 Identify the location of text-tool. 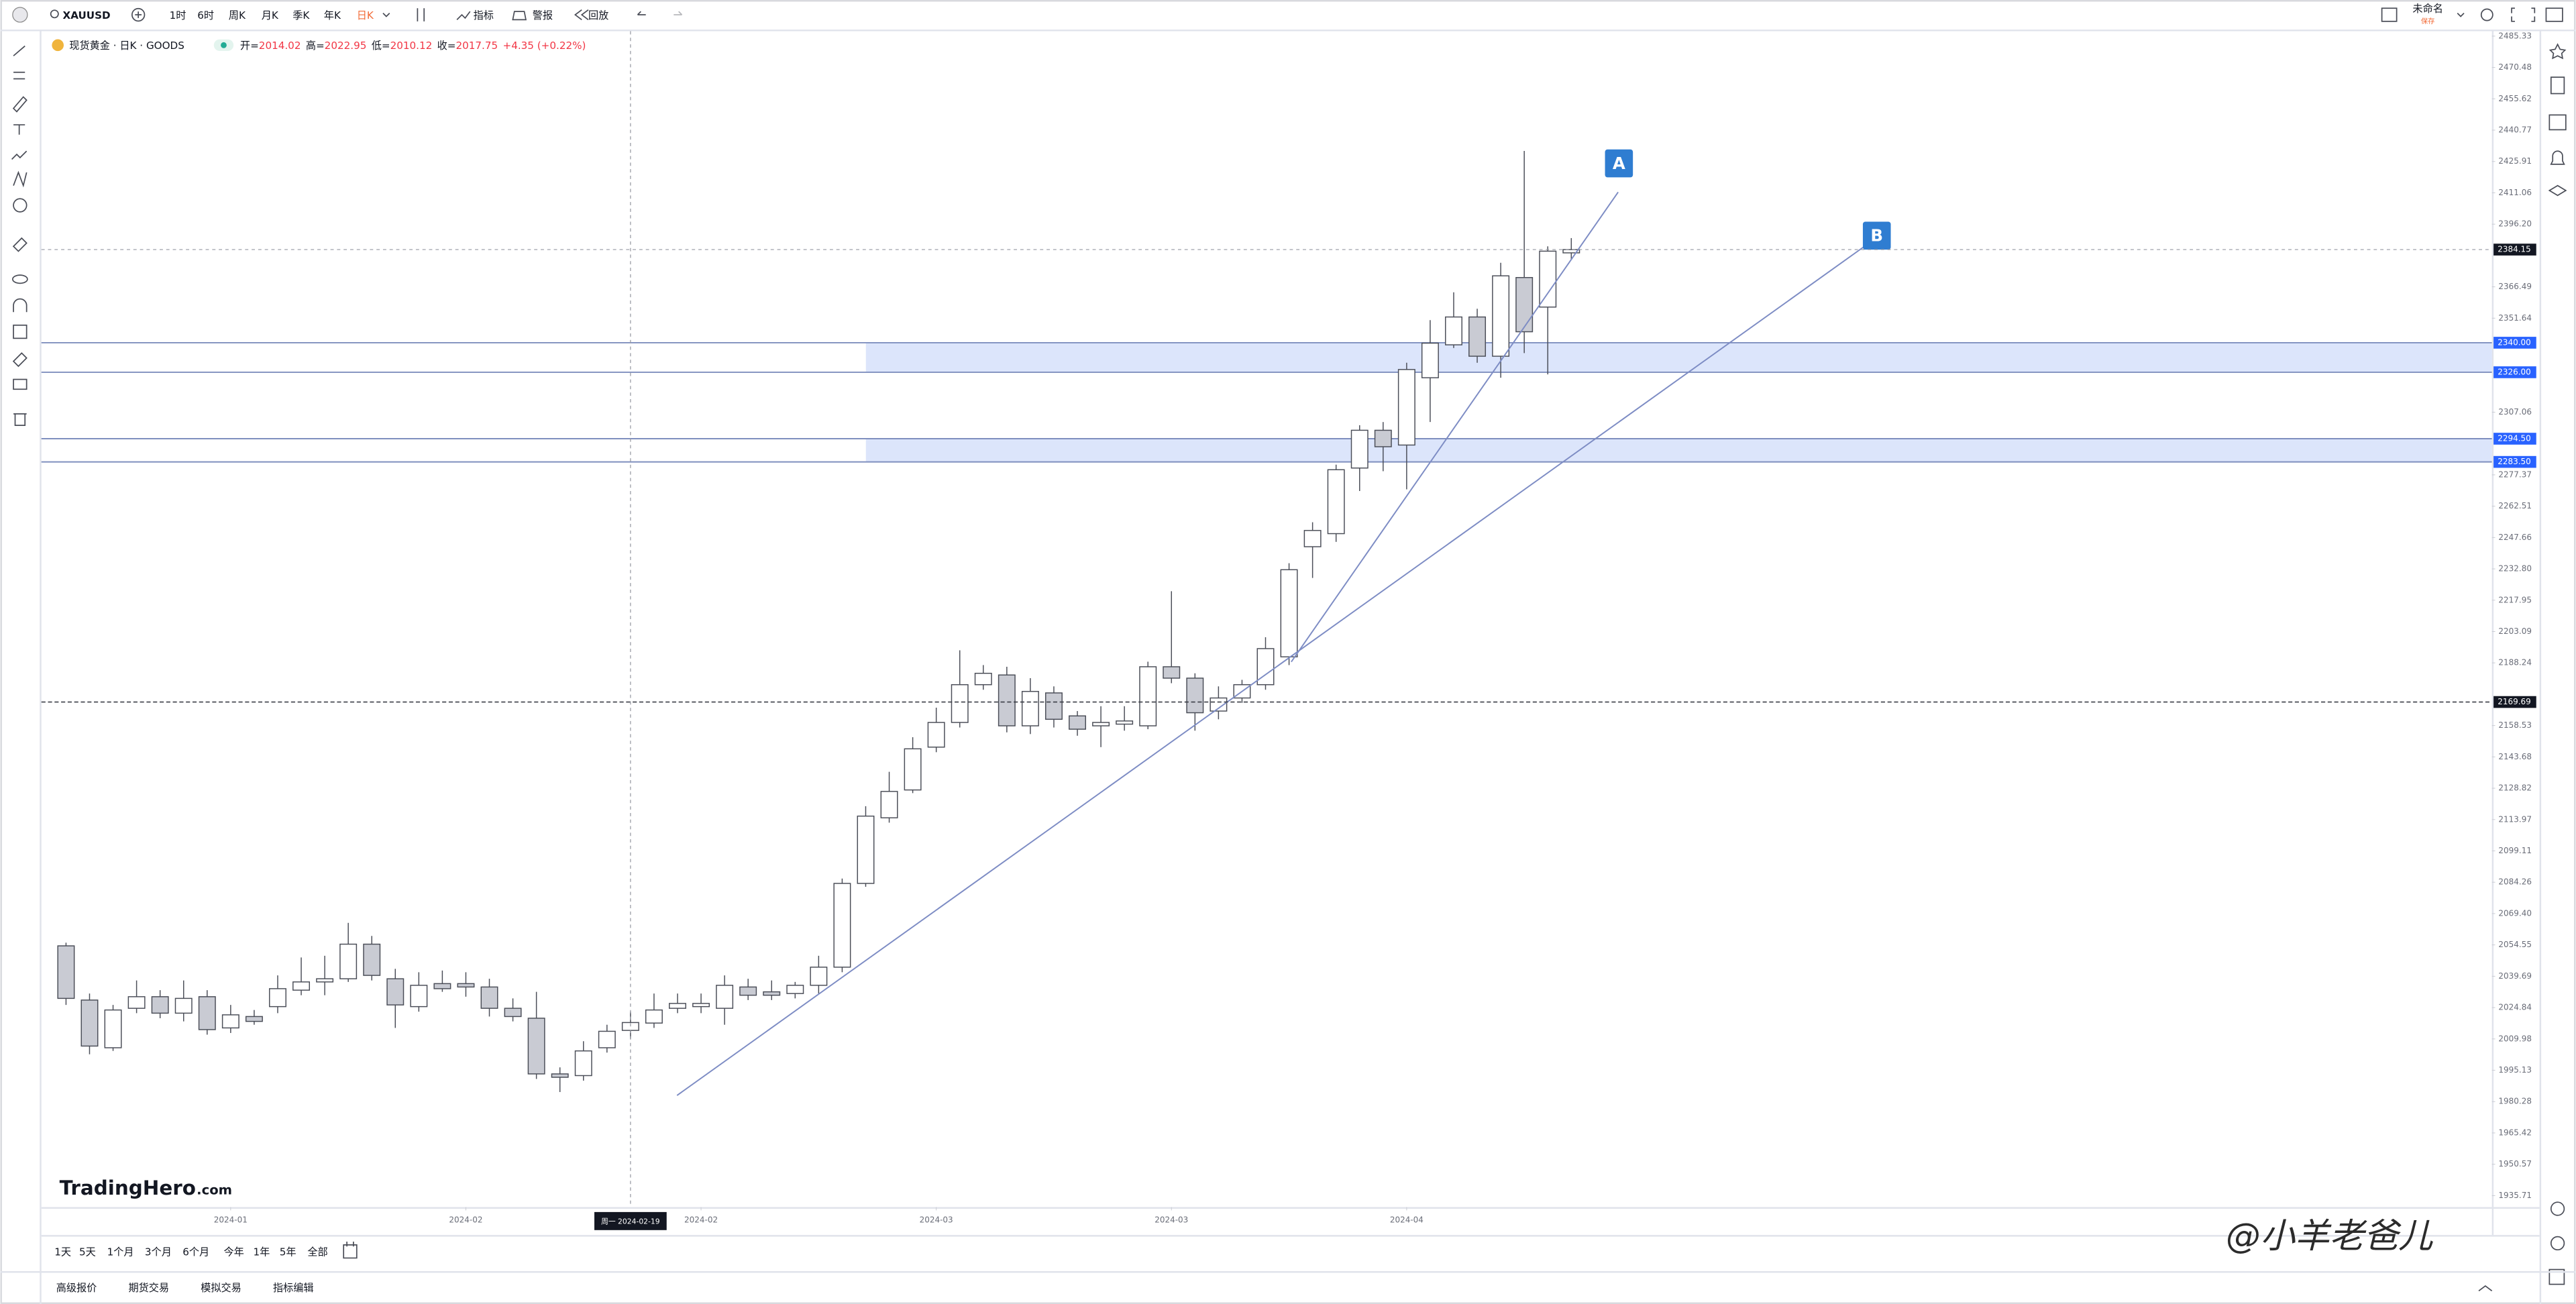
(19, 130).